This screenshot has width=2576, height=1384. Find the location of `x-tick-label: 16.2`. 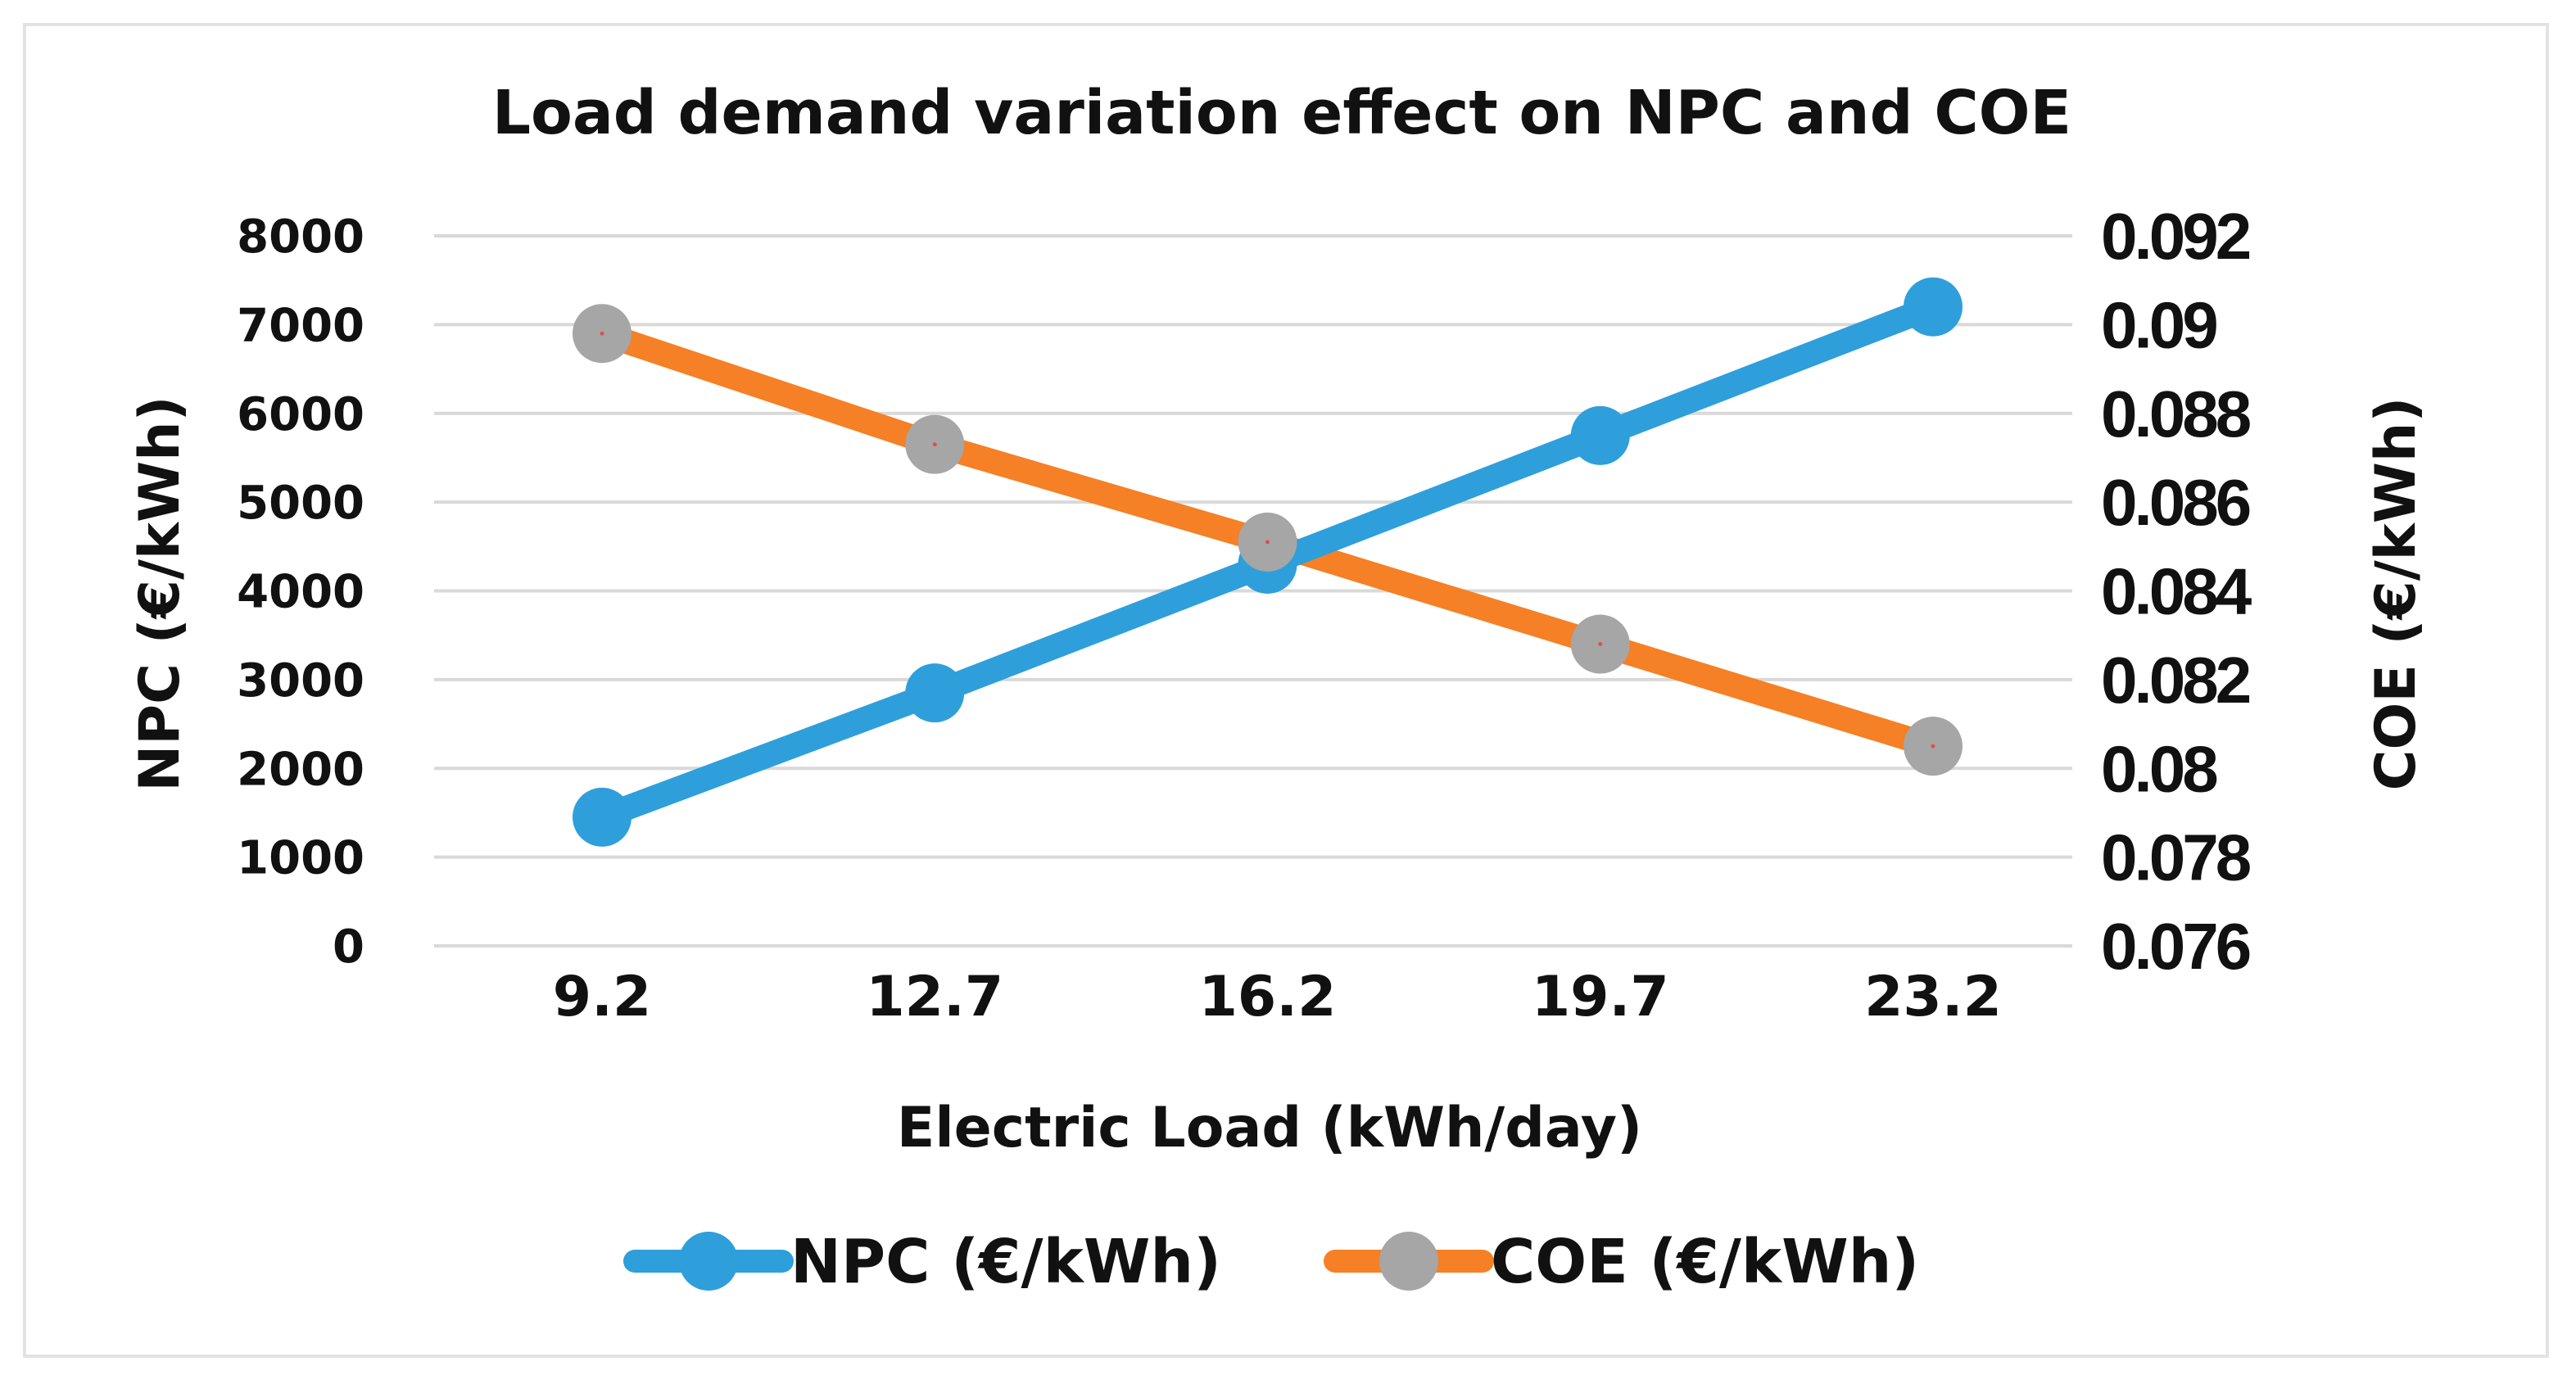

x-tick-label: 16.2 is located at coordinates (1268, 997).